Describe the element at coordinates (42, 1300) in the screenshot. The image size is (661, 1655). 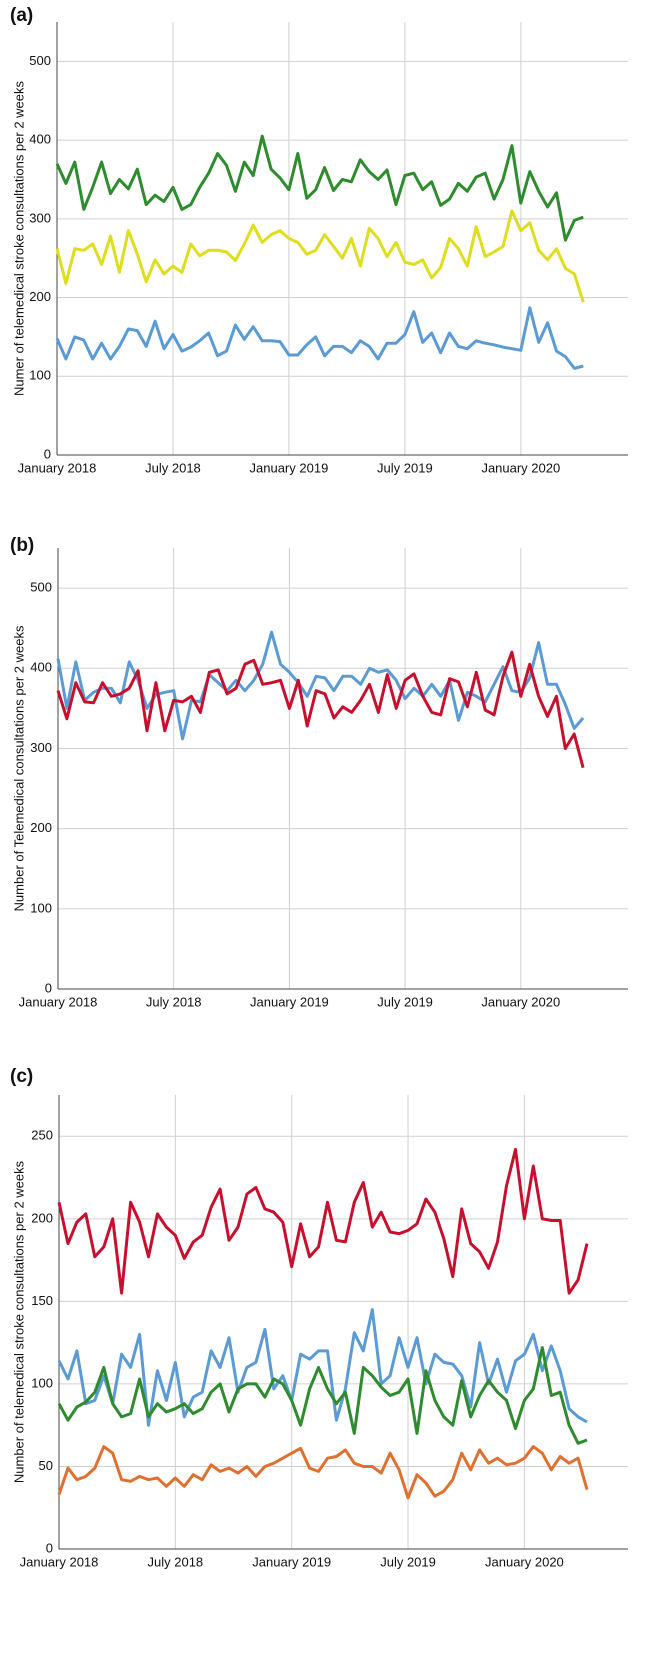
I see `y-tick-label: 150` at that location.